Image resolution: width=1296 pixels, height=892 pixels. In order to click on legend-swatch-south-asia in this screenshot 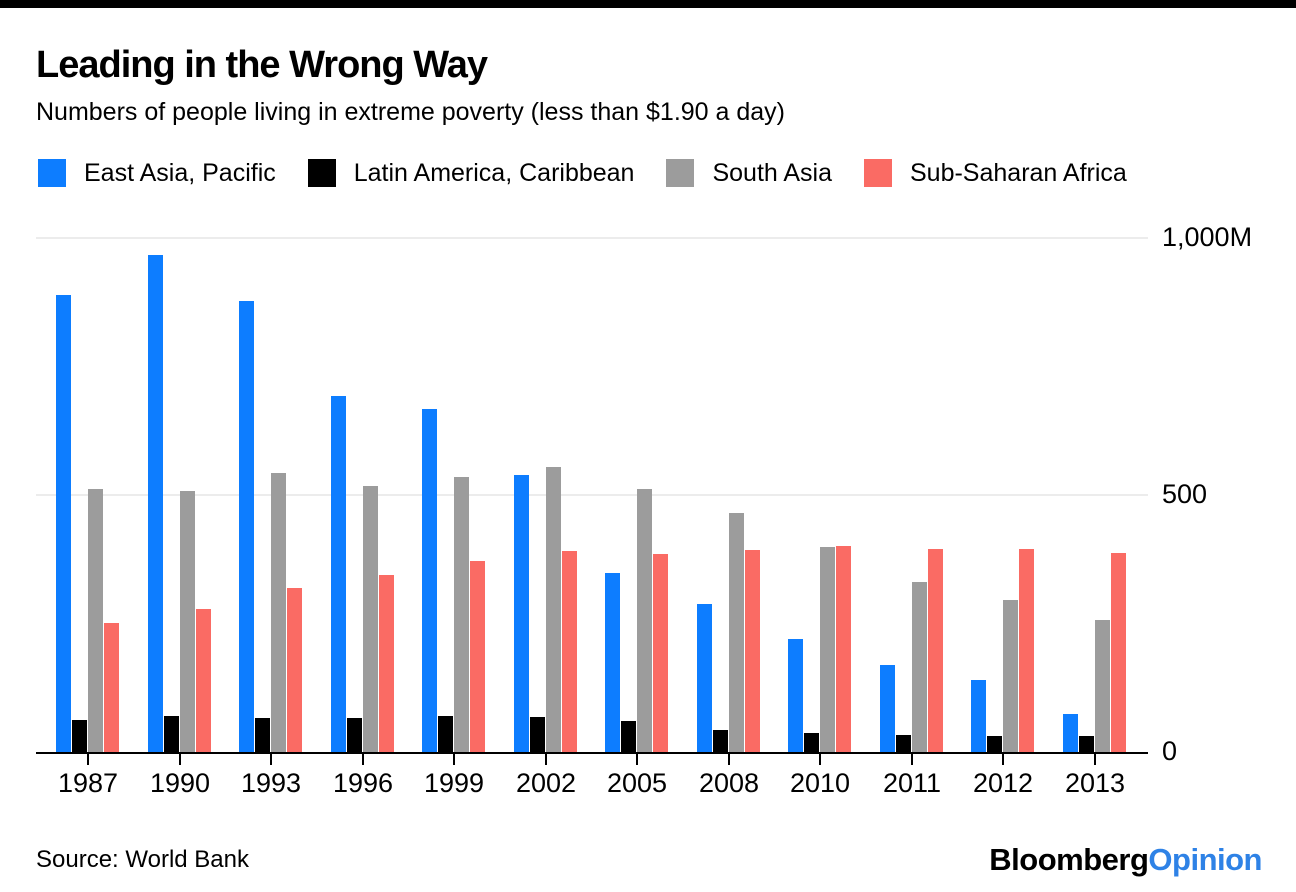, I will do `click(680, 173)`.